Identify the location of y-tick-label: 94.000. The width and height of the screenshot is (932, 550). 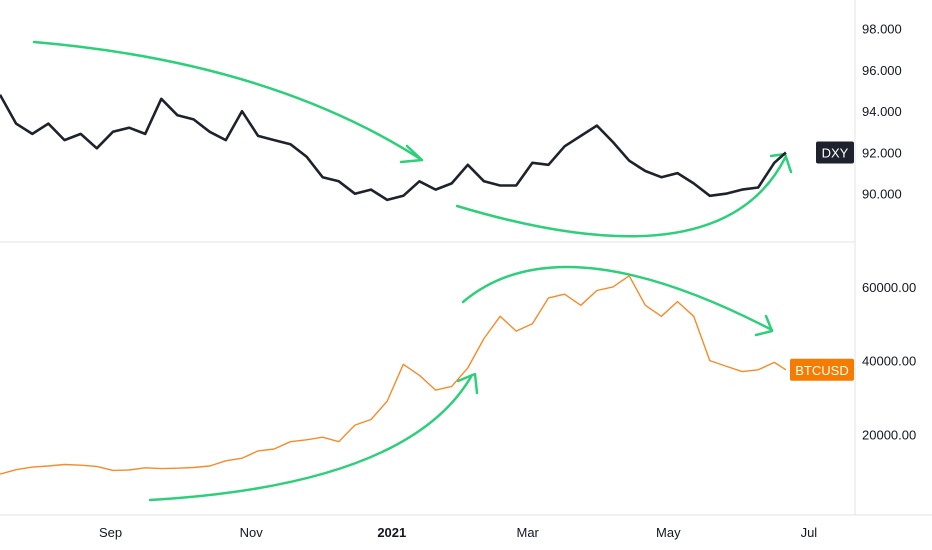
(882, 111).